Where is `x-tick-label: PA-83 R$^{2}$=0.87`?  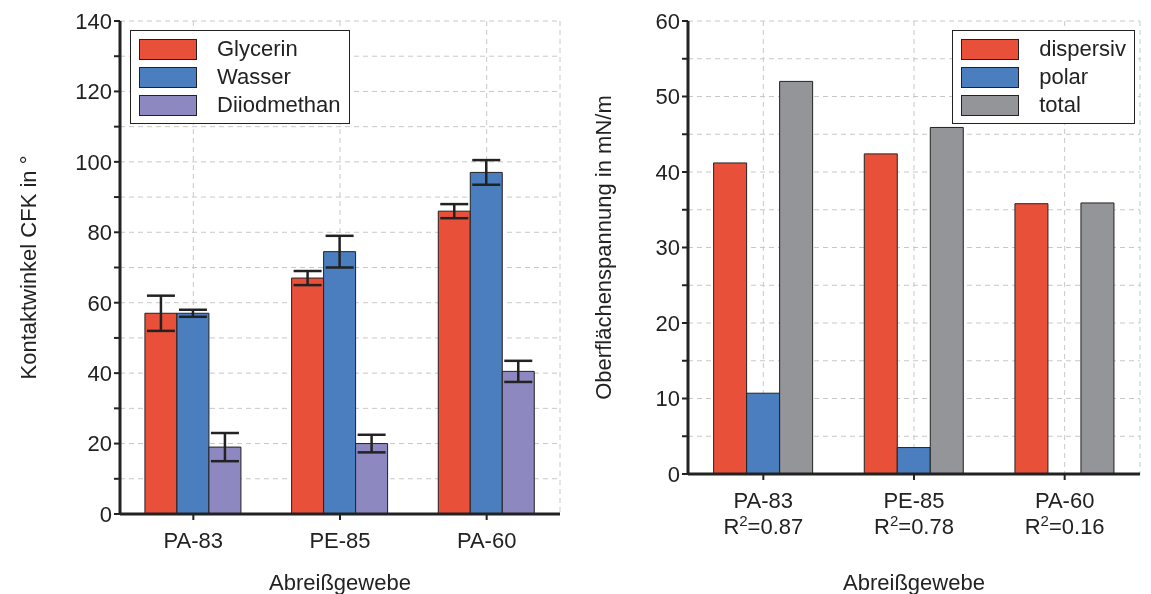
x-tick-label: PA-83 R$^{2}$=0.87 is located at coordinates (763, 513).